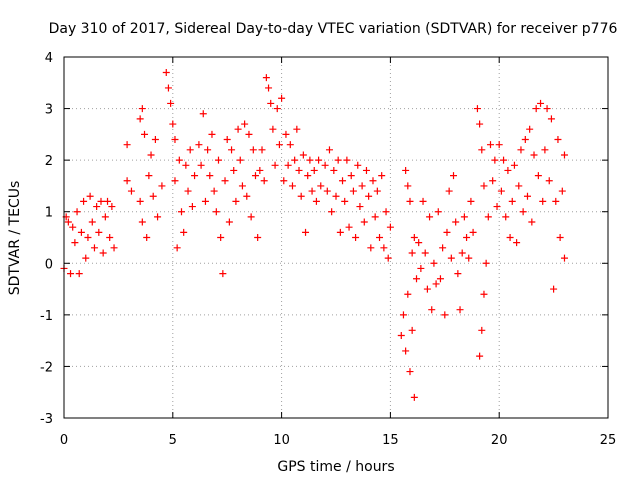 Image resolution: width=640 pixels, height=480 pixels. Describe the element at coordinates (281, 440) in the screenshot. I see `x-tick-label: 10` at that location.